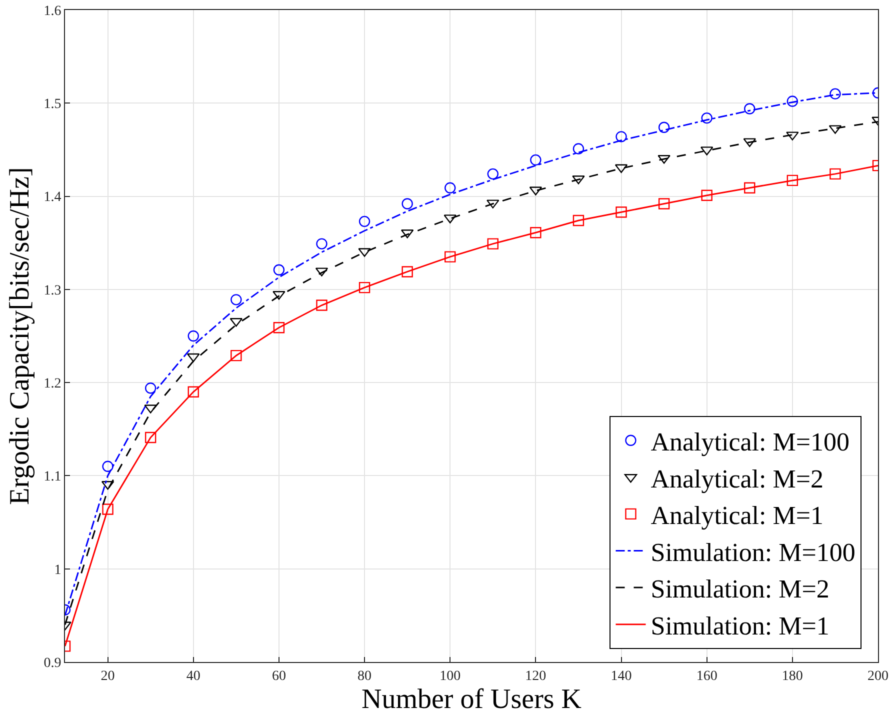  What do you see at coordinates (450, 676) in the screenshot?
I see `x-tick-label: 100` at bounding box center [450, 676].